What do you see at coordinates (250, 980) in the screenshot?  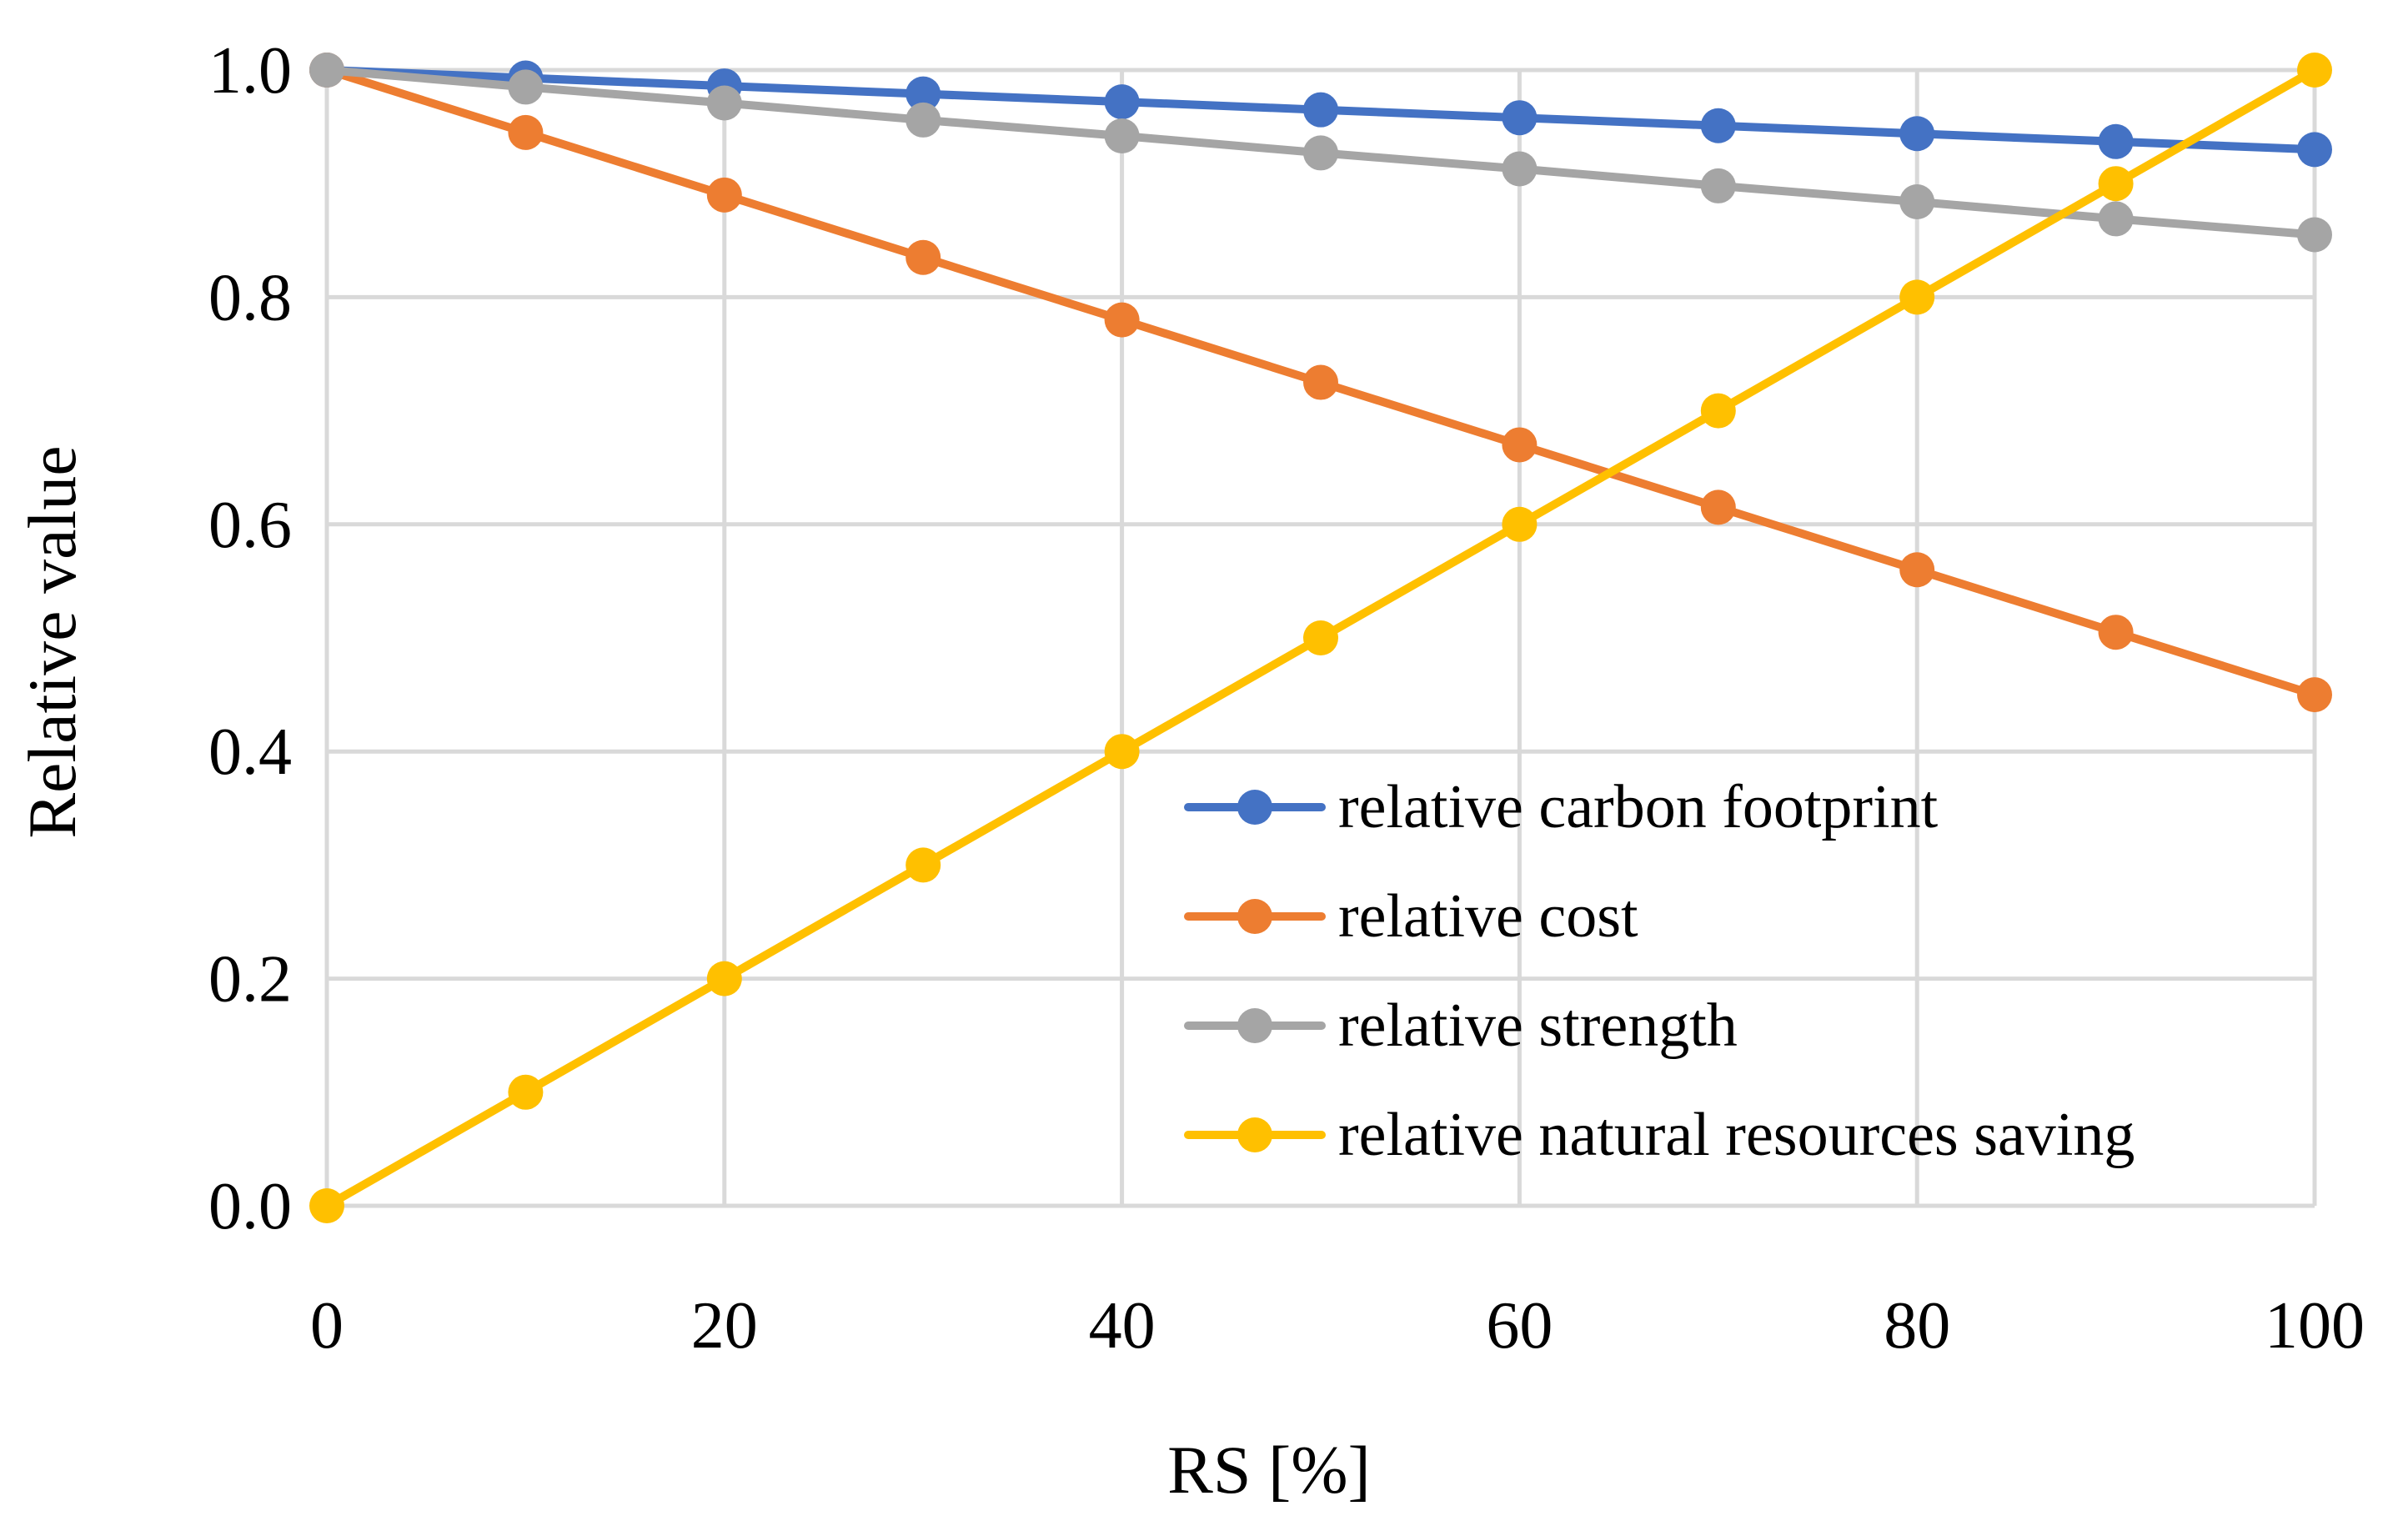 I see `y-tick-label: 0.2` at bounding box center [250, 980].